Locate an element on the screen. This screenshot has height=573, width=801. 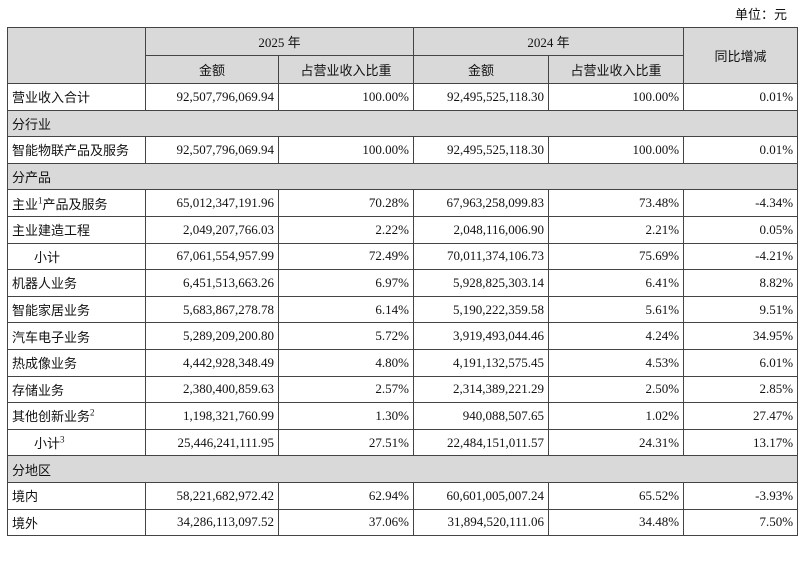
value-cell: 60,601,005,007.24 is located at coordinates (481, 495).